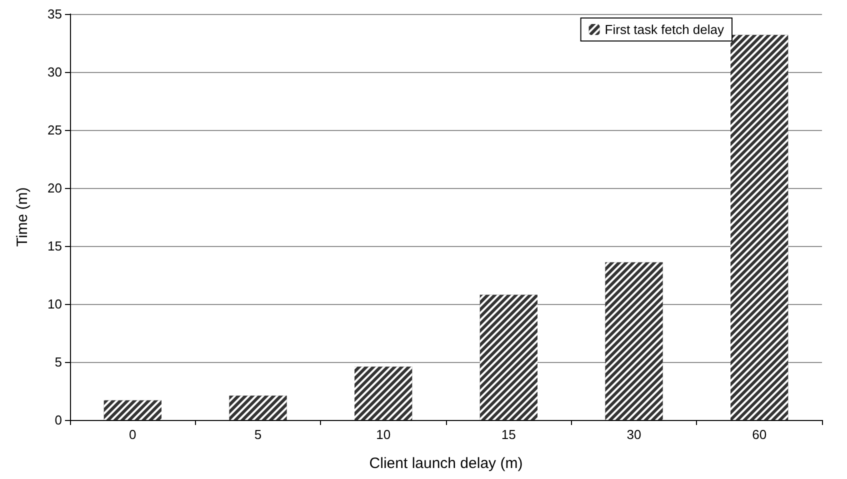 Image resolution: width=847 pixels, height=479 pixels. Describe the element at coordinates (759, 434) in the screenshot. I see `x-tick-label: 60` at that location.